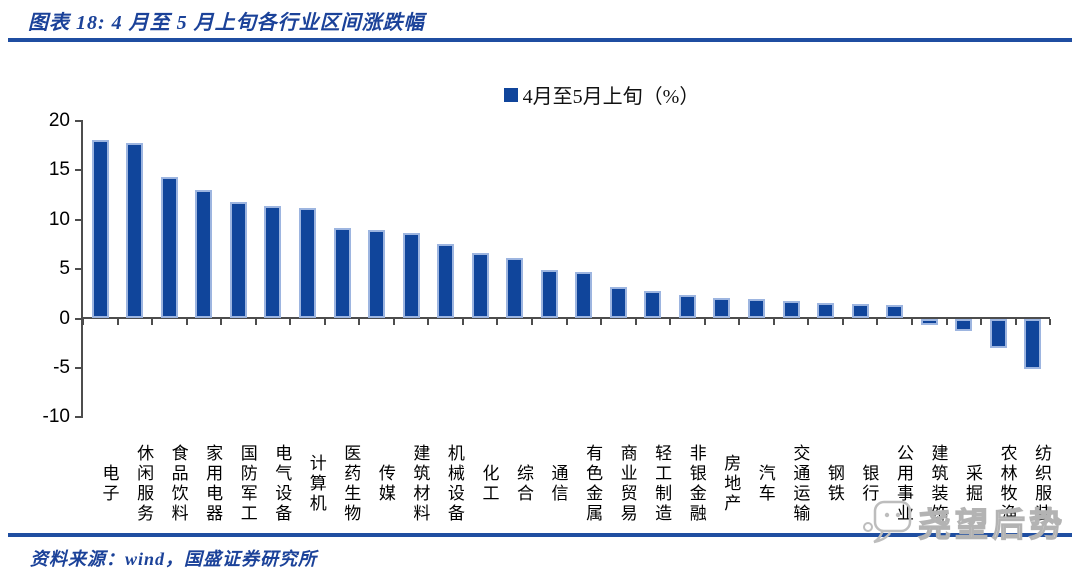 Image resolution: width=1080 pixels, height=574 pixels. What do you see at coordinates (226, 23) in the screenshot?
I see `figure-title: 图表 18: 4 月至 5 月上旬各行业区间涨跌幅` at bounding box center [226, 23].